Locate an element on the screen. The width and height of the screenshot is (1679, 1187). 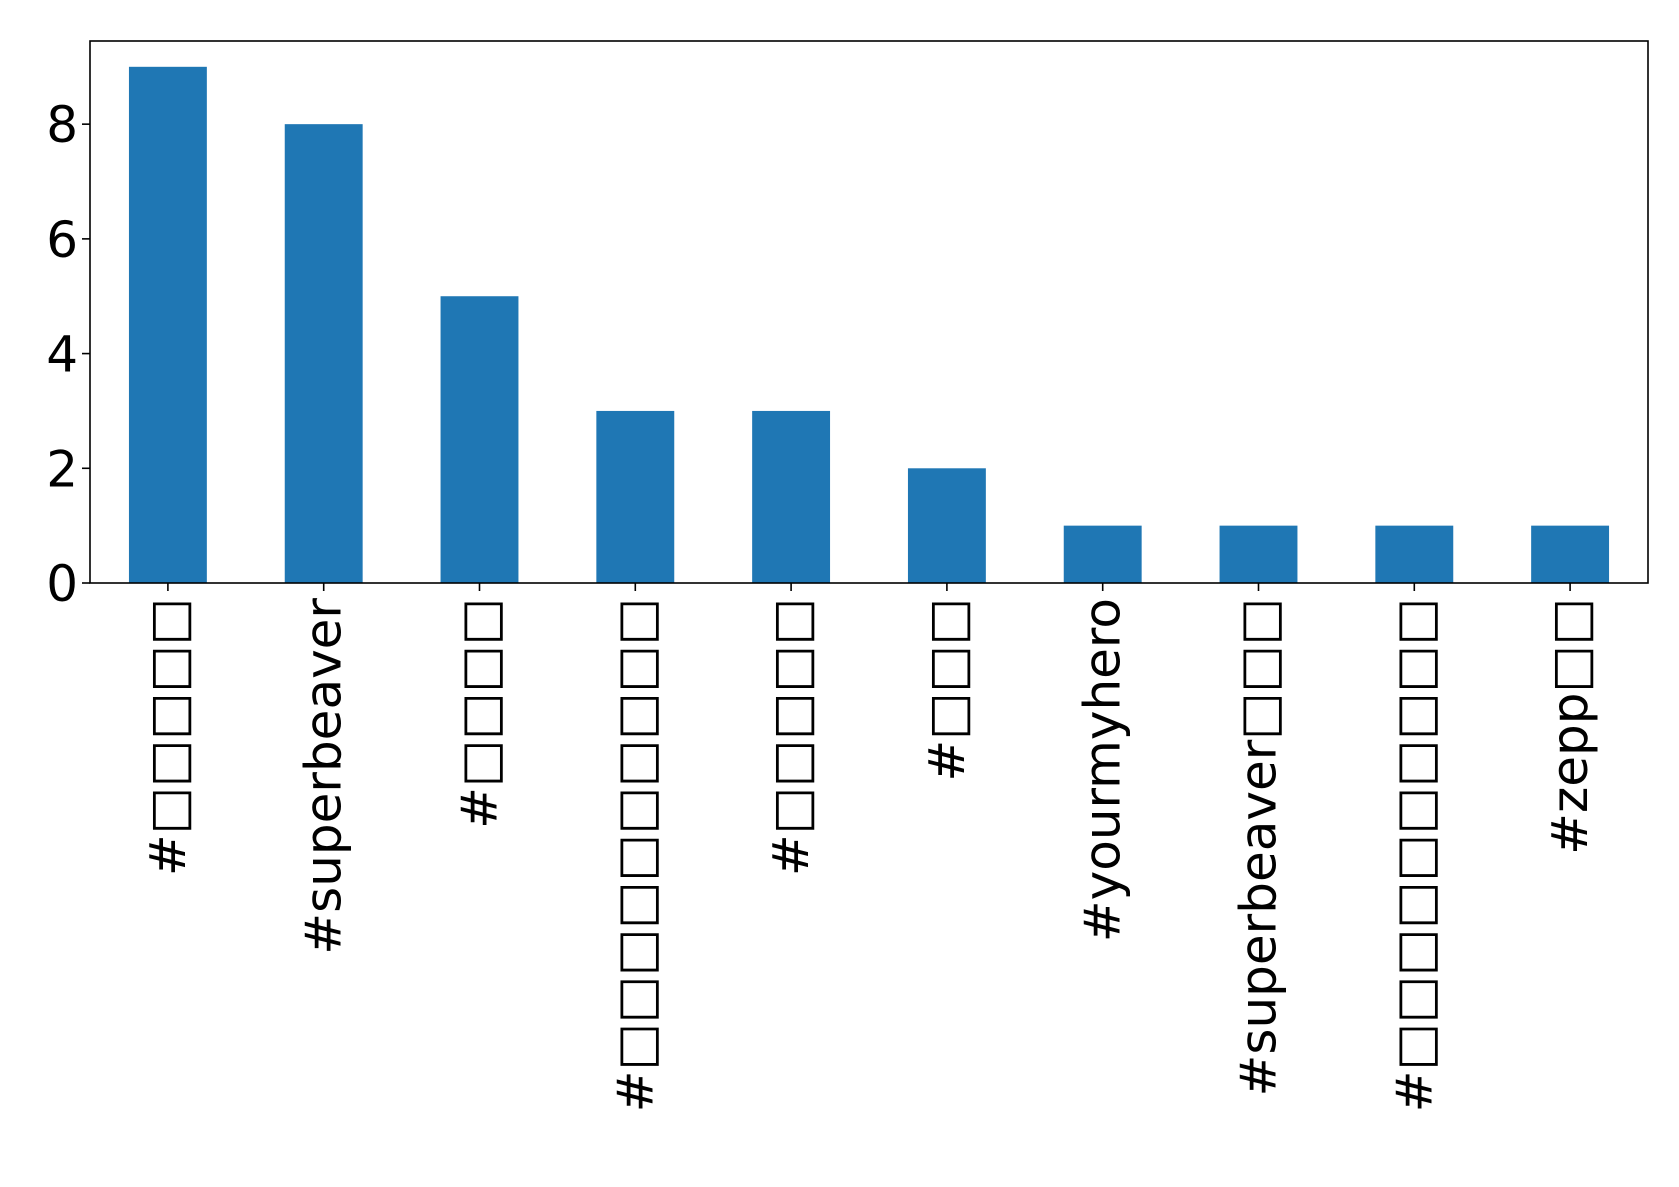
x-tick-label-2: #□□□□ is located at coordinates (480, 713).